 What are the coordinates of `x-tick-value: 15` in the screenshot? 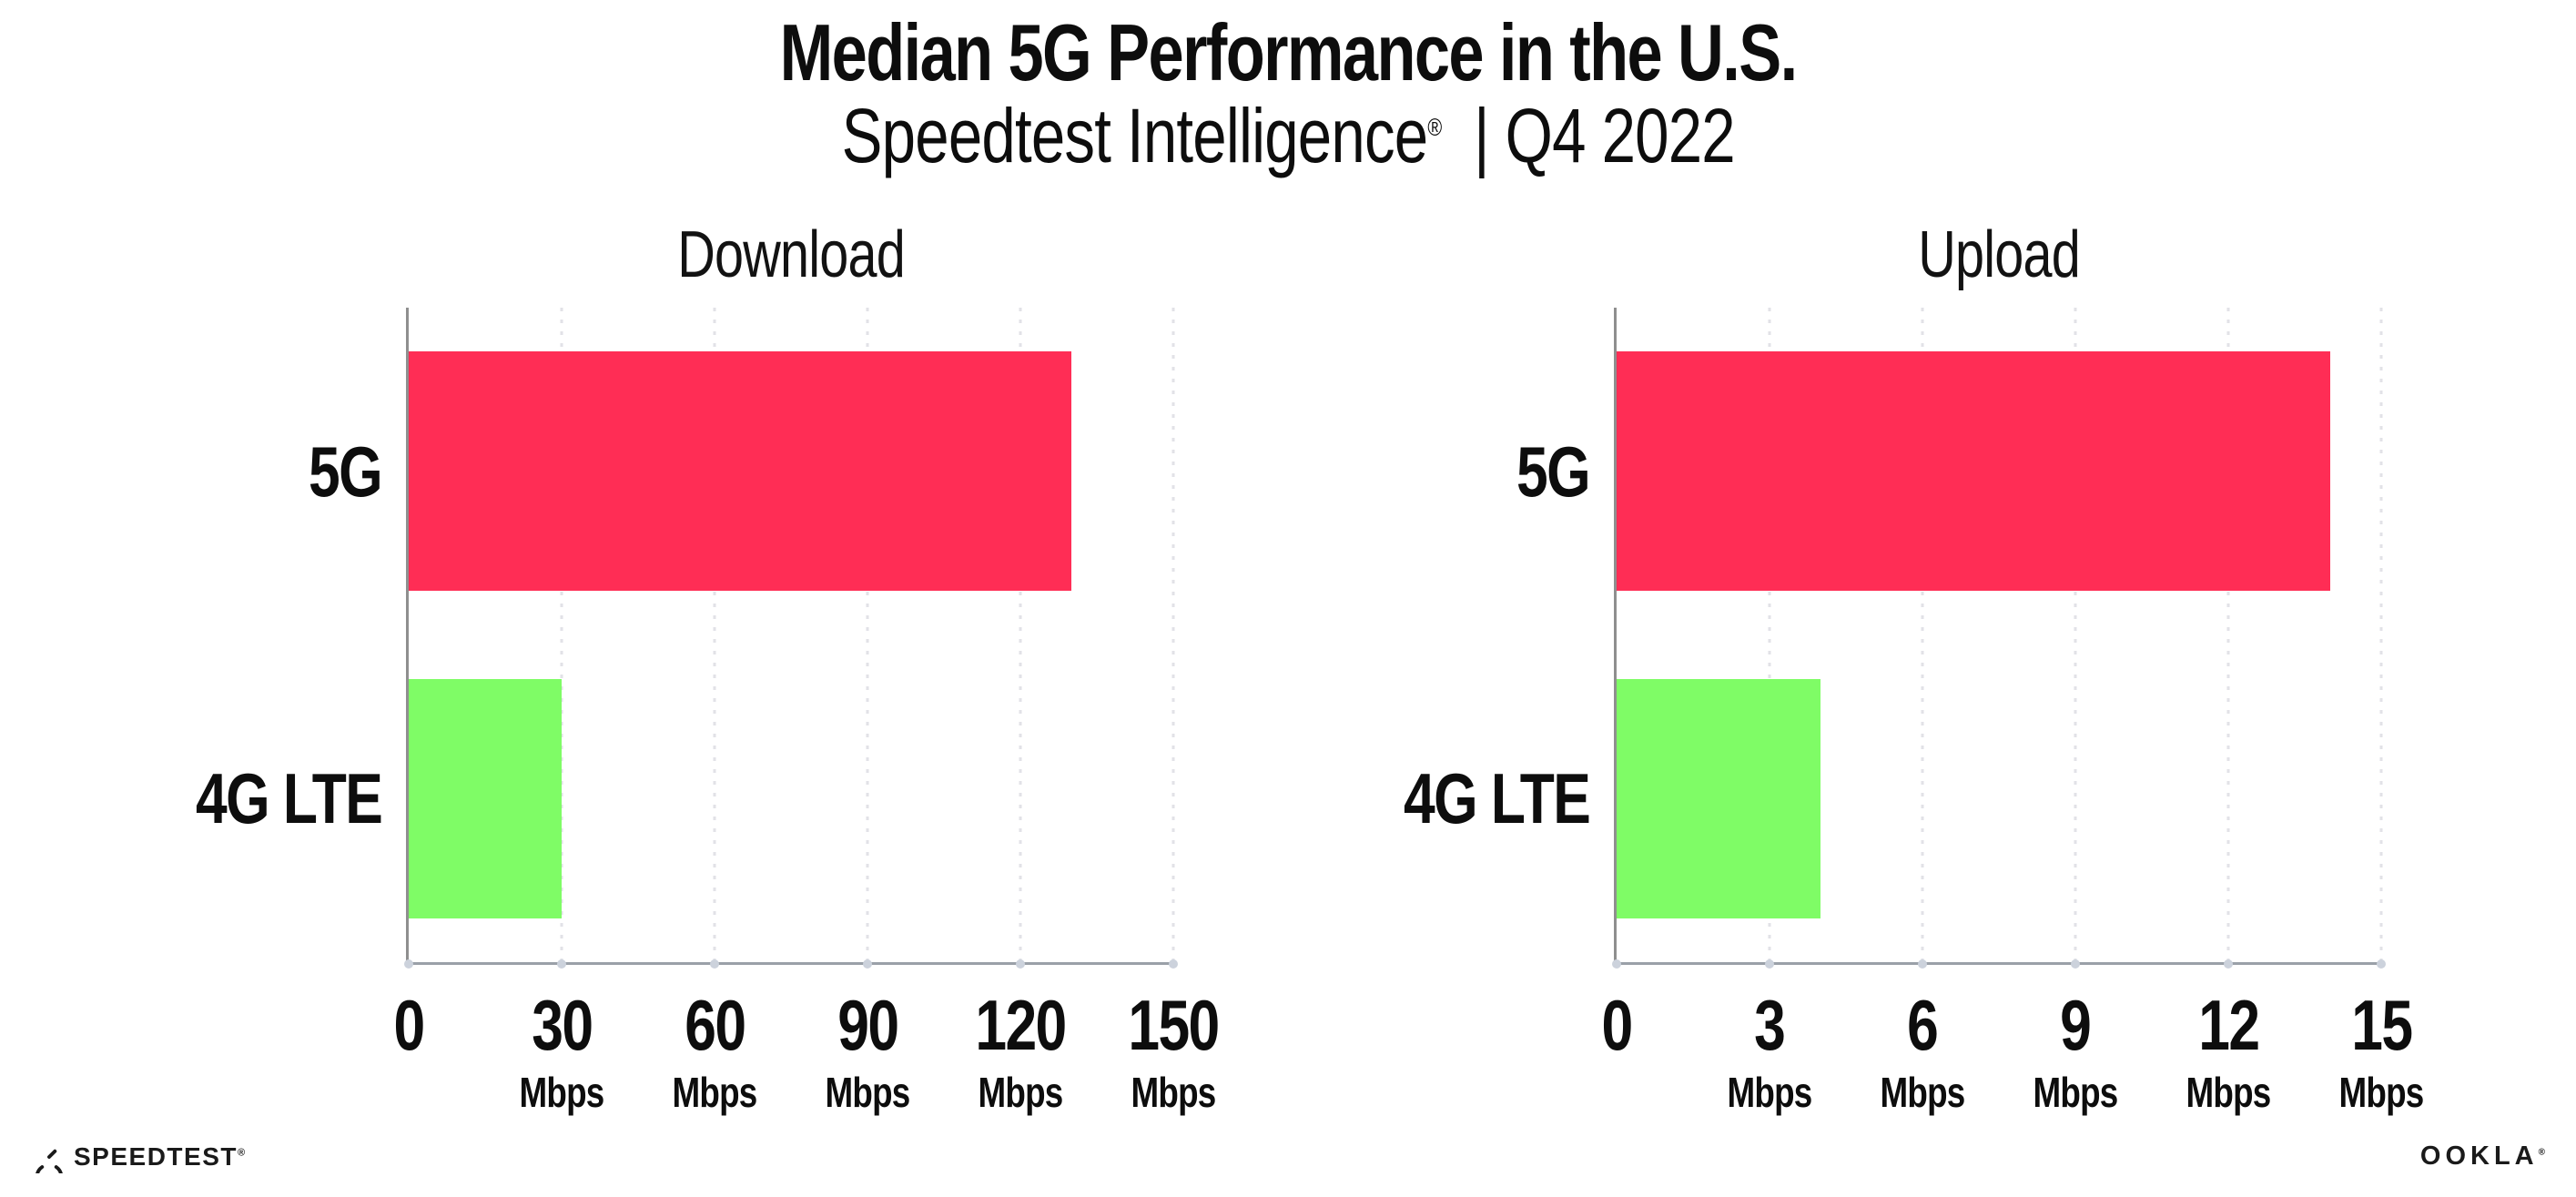 It's located at (2381, 1025).